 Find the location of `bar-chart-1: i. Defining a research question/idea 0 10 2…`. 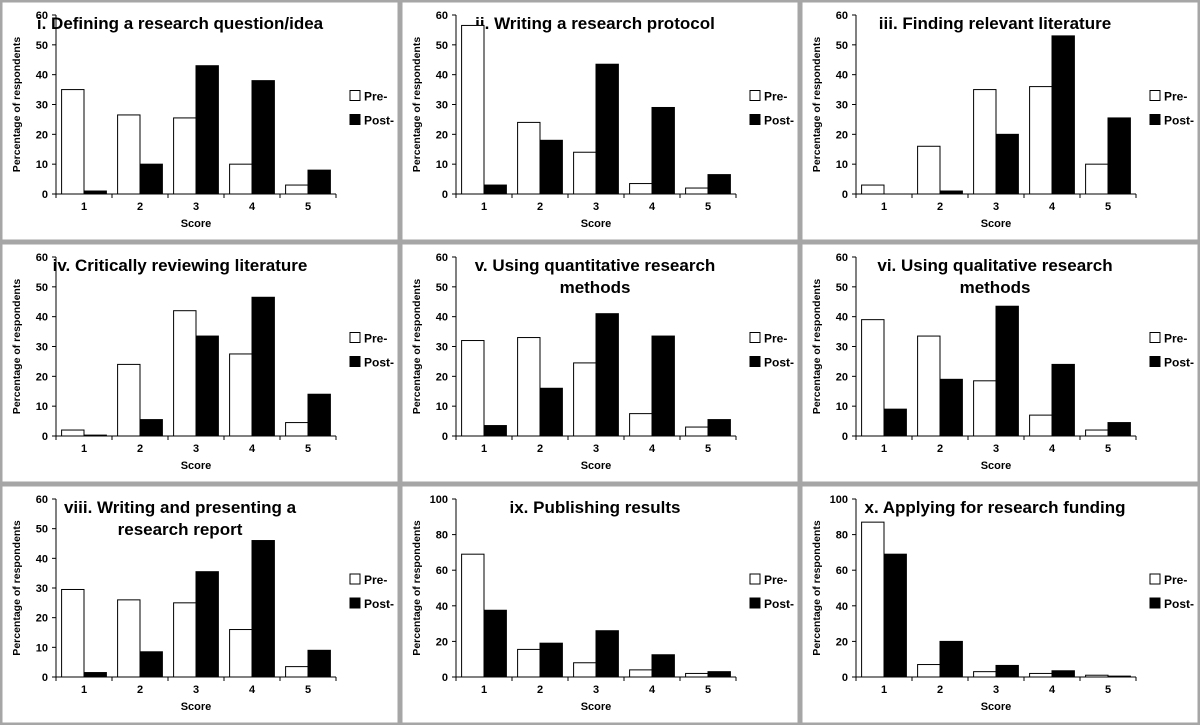

bar-chart-1: i. Defining a research question/idea 0 10 2… is located at coordinates (200, 121).